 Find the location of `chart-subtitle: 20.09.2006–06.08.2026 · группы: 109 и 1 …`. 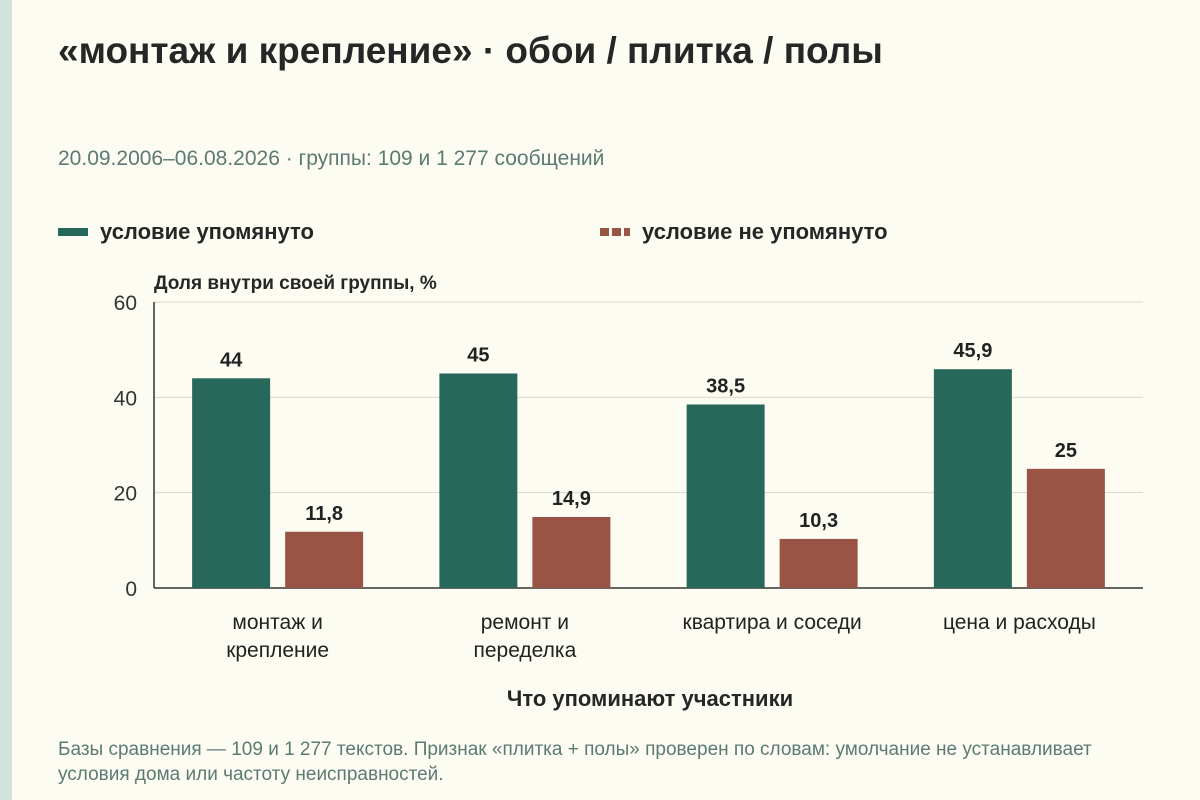

chart-subtitle: 20.09.2006–06.08.2026 · группы: 109 и 1 … is located at coordinates (331, 158).